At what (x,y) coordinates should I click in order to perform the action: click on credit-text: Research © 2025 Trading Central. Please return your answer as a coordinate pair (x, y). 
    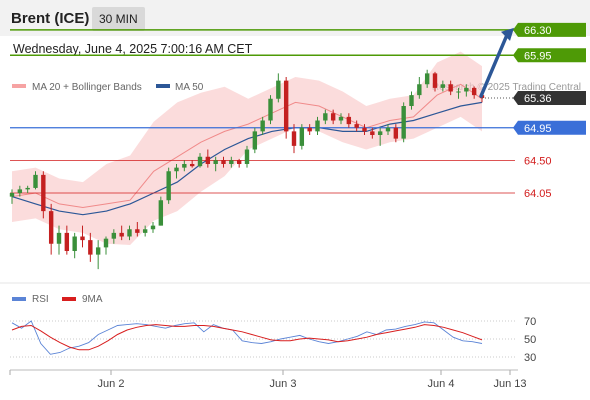
    Looking at the image, I should click on (506, 87).